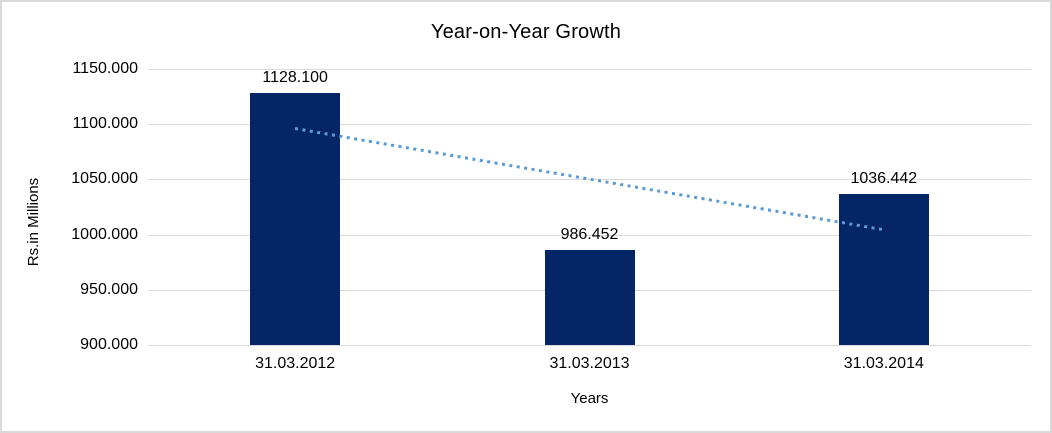 This screenshot has height=433, width=1052. I want to click on data-label: 1036.442, so click(884, 179).